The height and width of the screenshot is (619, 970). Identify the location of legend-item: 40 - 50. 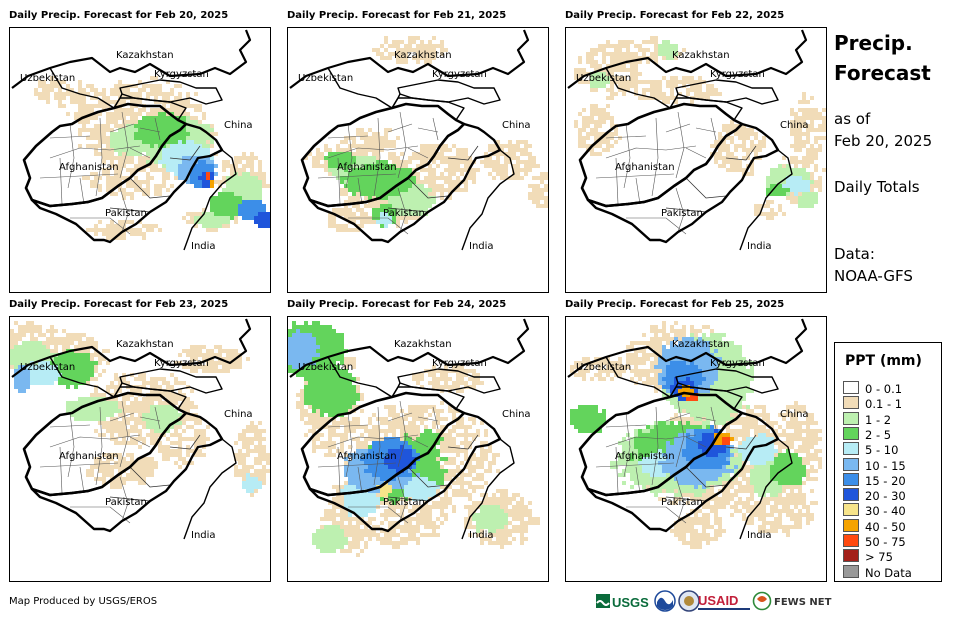
(874, 526).